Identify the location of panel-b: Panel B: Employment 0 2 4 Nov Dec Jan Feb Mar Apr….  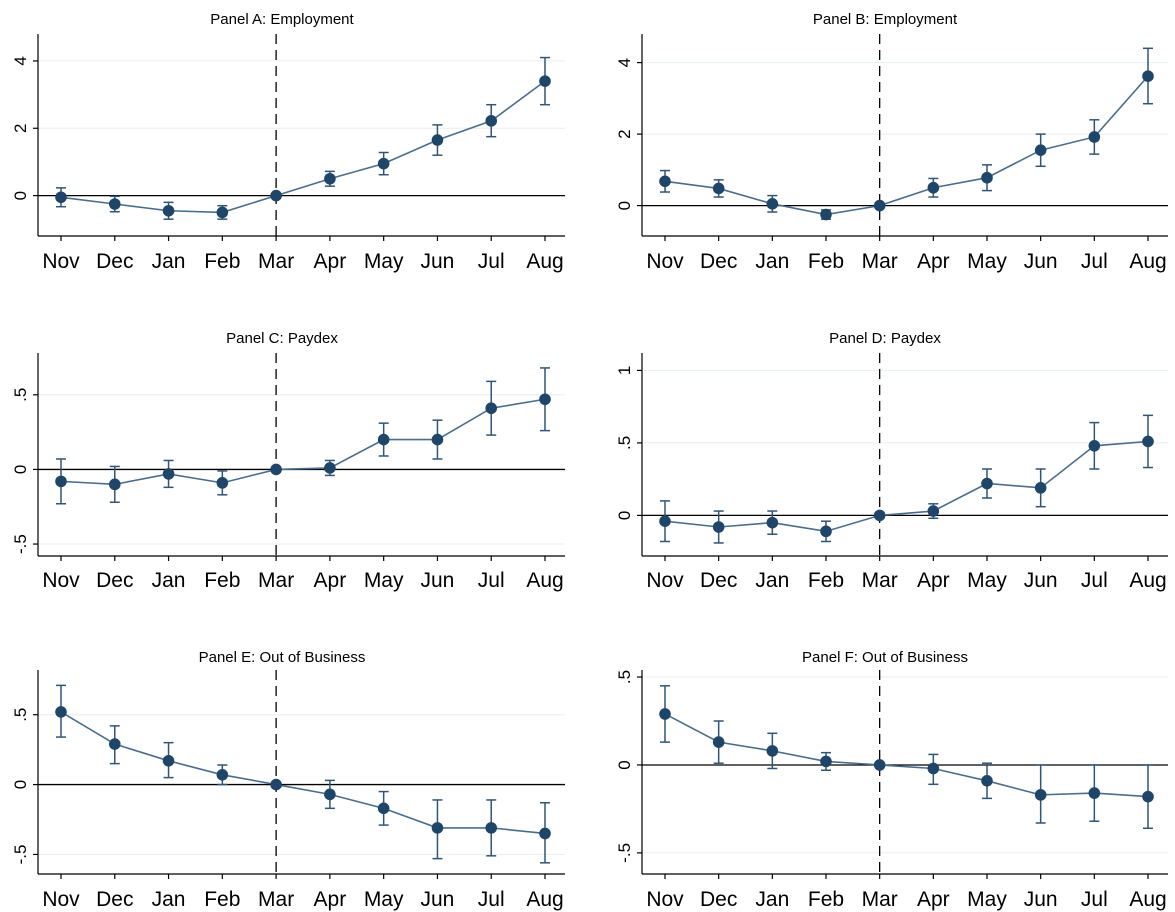
(891, 142).